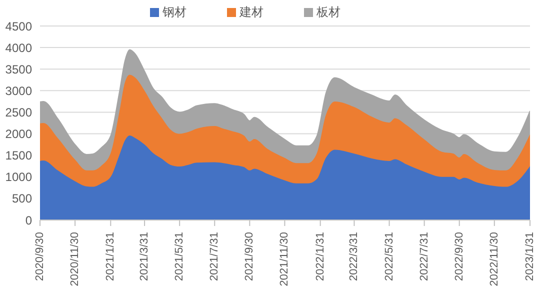 Image resolution: width=540 pixels, height=288 pixels. Describe the element at coordinates (424, 256) in the screenshot. I see `x-tick-label: 2022/7/31` at that location.